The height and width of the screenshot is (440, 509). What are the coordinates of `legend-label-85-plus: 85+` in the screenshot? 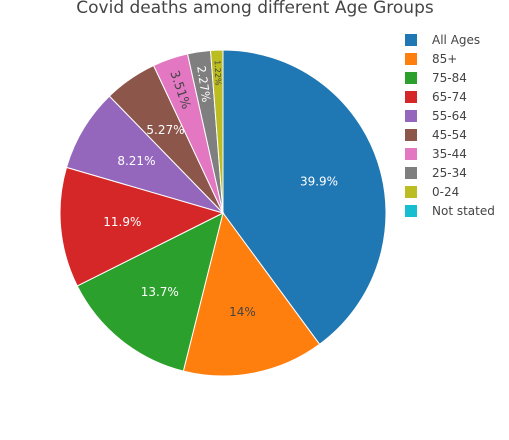 It's located at (444, 59).